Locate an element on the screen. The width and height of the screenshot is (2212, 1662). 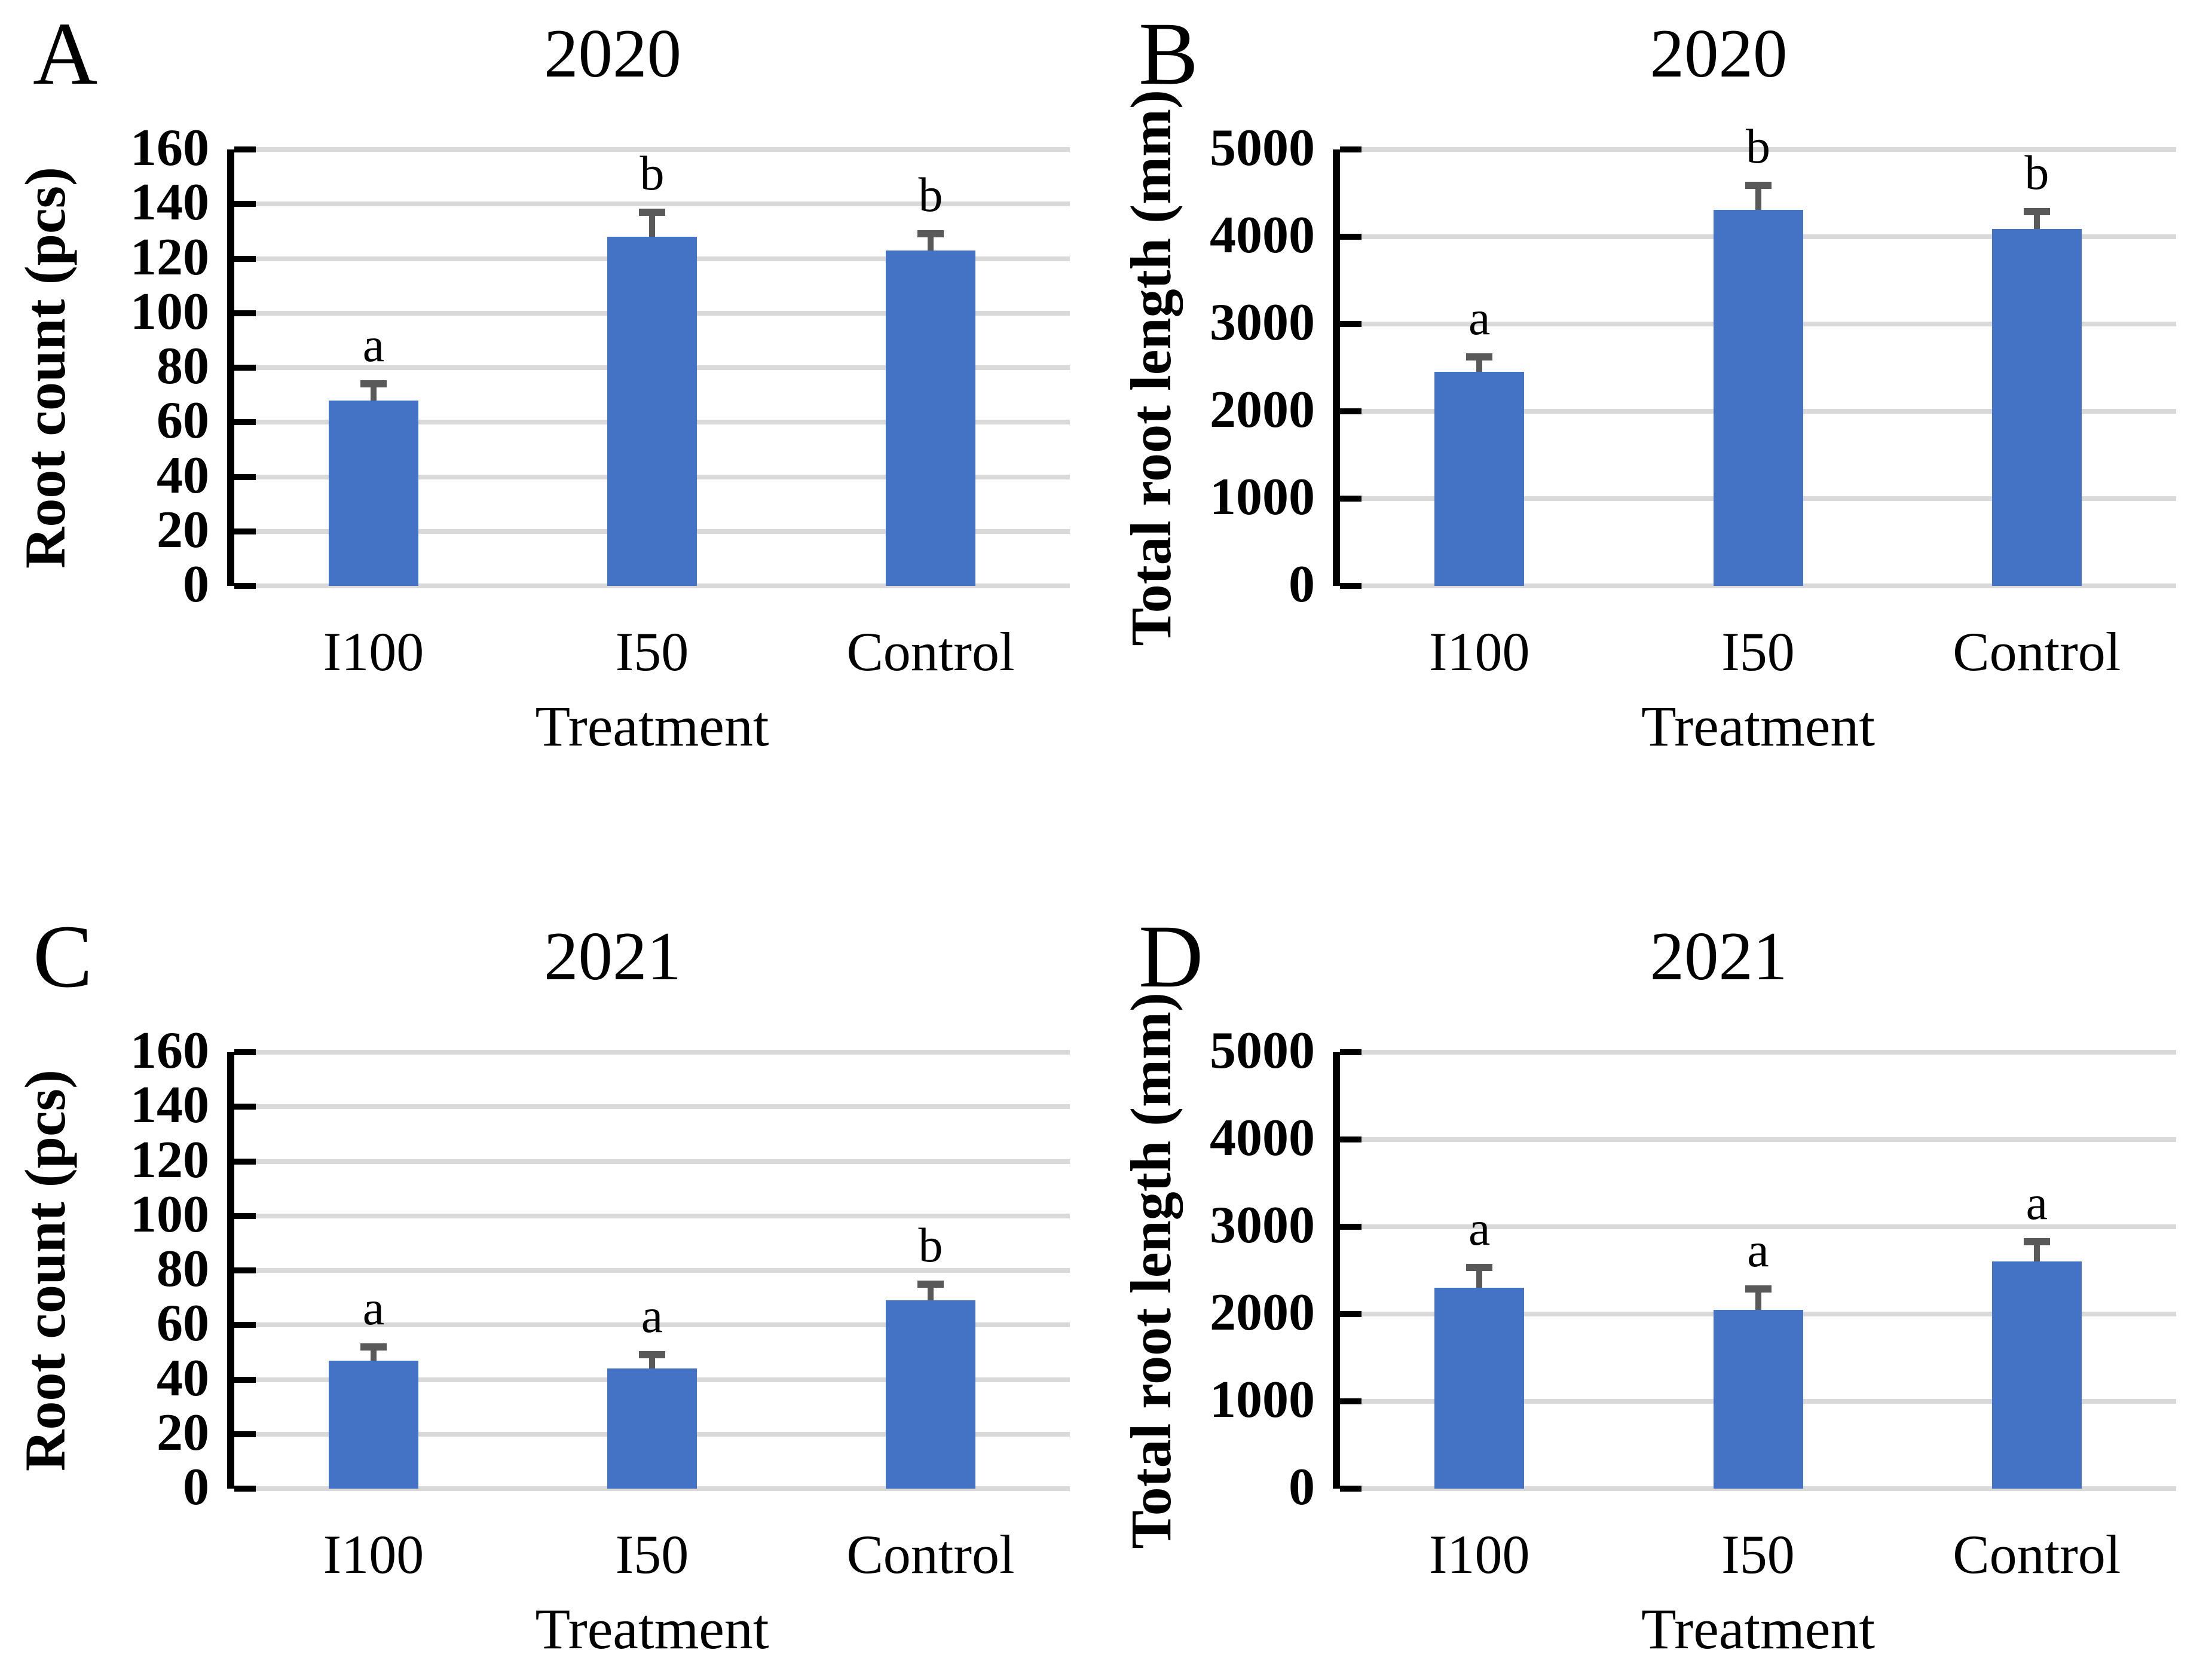
y-tick-label: 4000 is located at coordinates (1262, 236).